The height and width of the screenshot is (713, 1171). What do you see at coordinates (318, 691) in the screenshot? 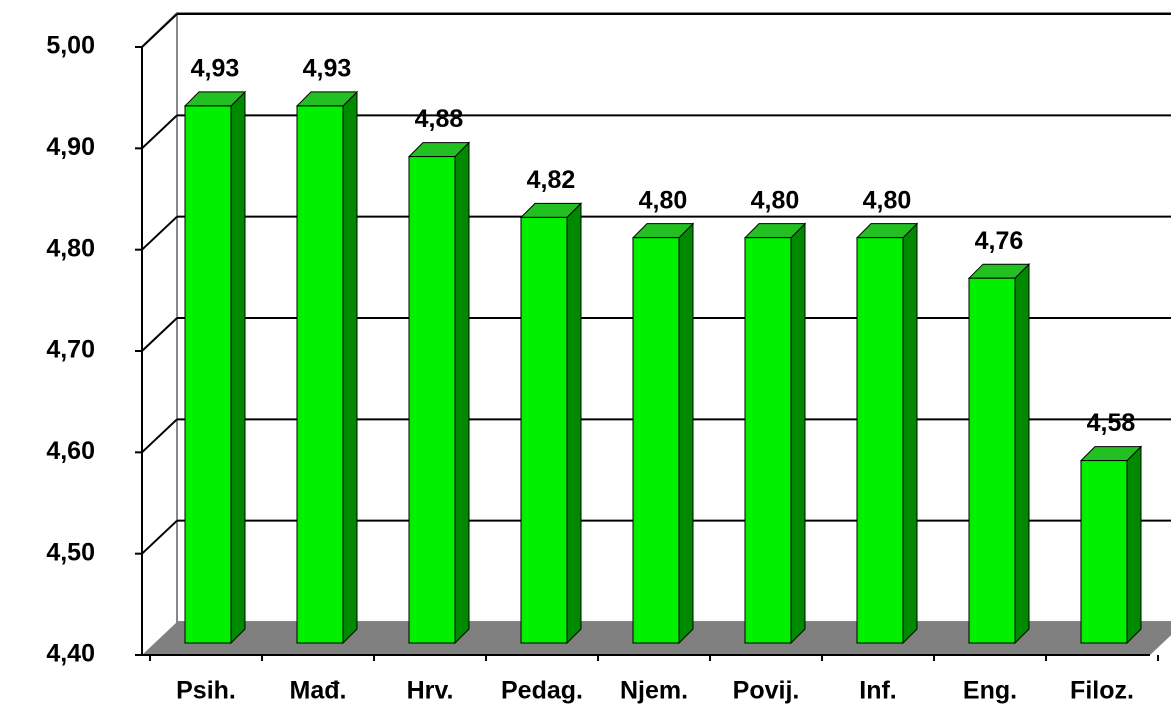
I see `x-tick-label: Mađ.` at bounding box center [318, 691].